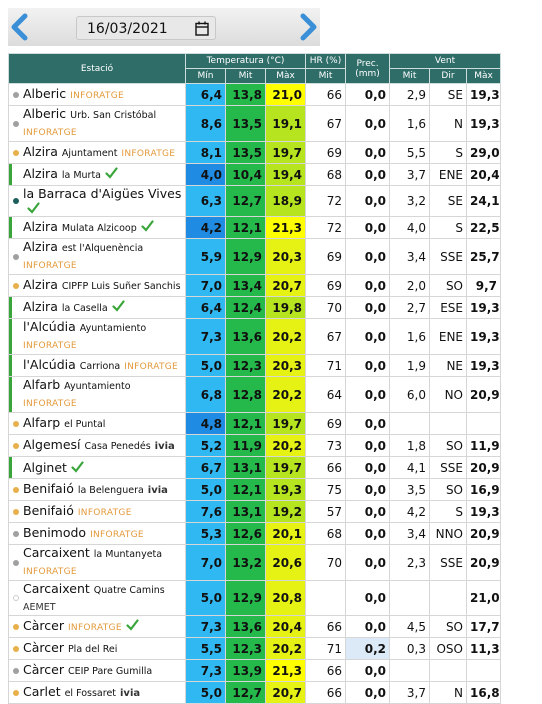  I want to click on temp-min: 5,2, so click(205, 445).